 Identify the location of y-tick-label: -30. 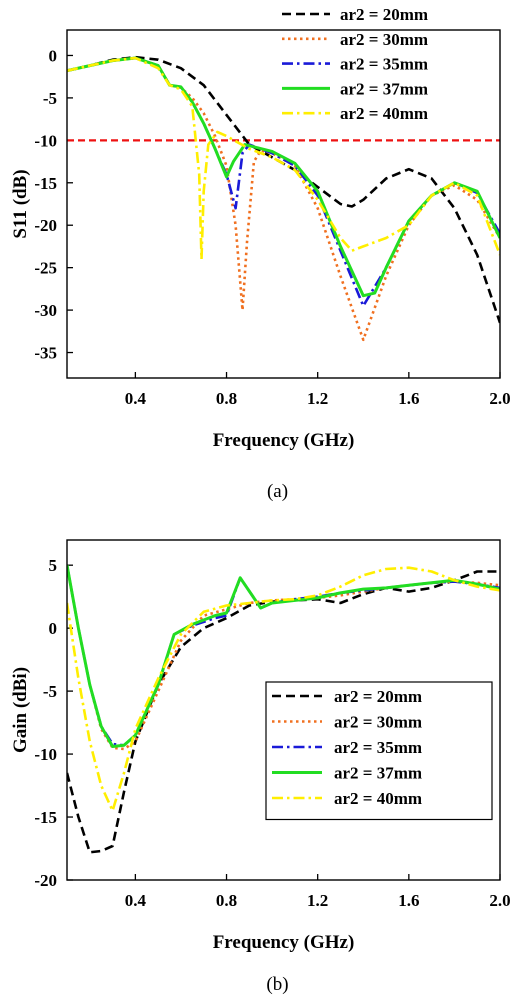
(45, 310).